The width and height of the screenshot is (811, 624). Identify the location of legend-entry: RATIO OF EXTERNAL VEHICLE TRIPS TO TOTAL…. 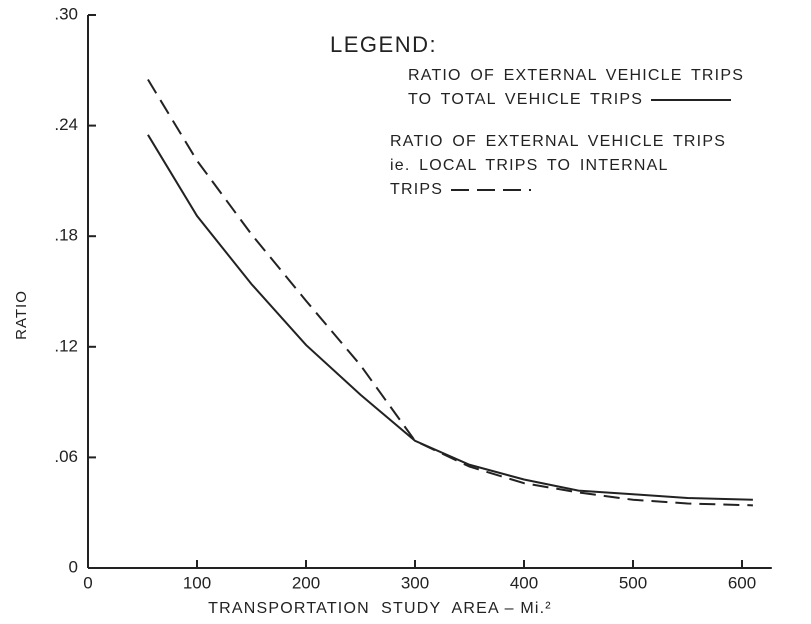
(576, 88).